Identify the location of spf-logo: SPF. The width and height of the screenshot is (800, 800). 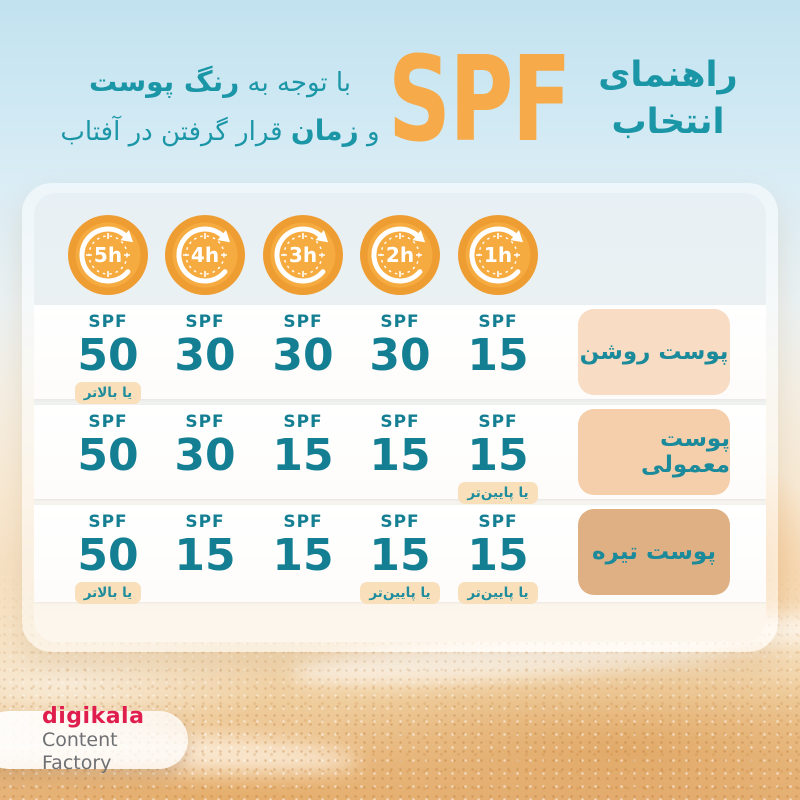
(480, 99).